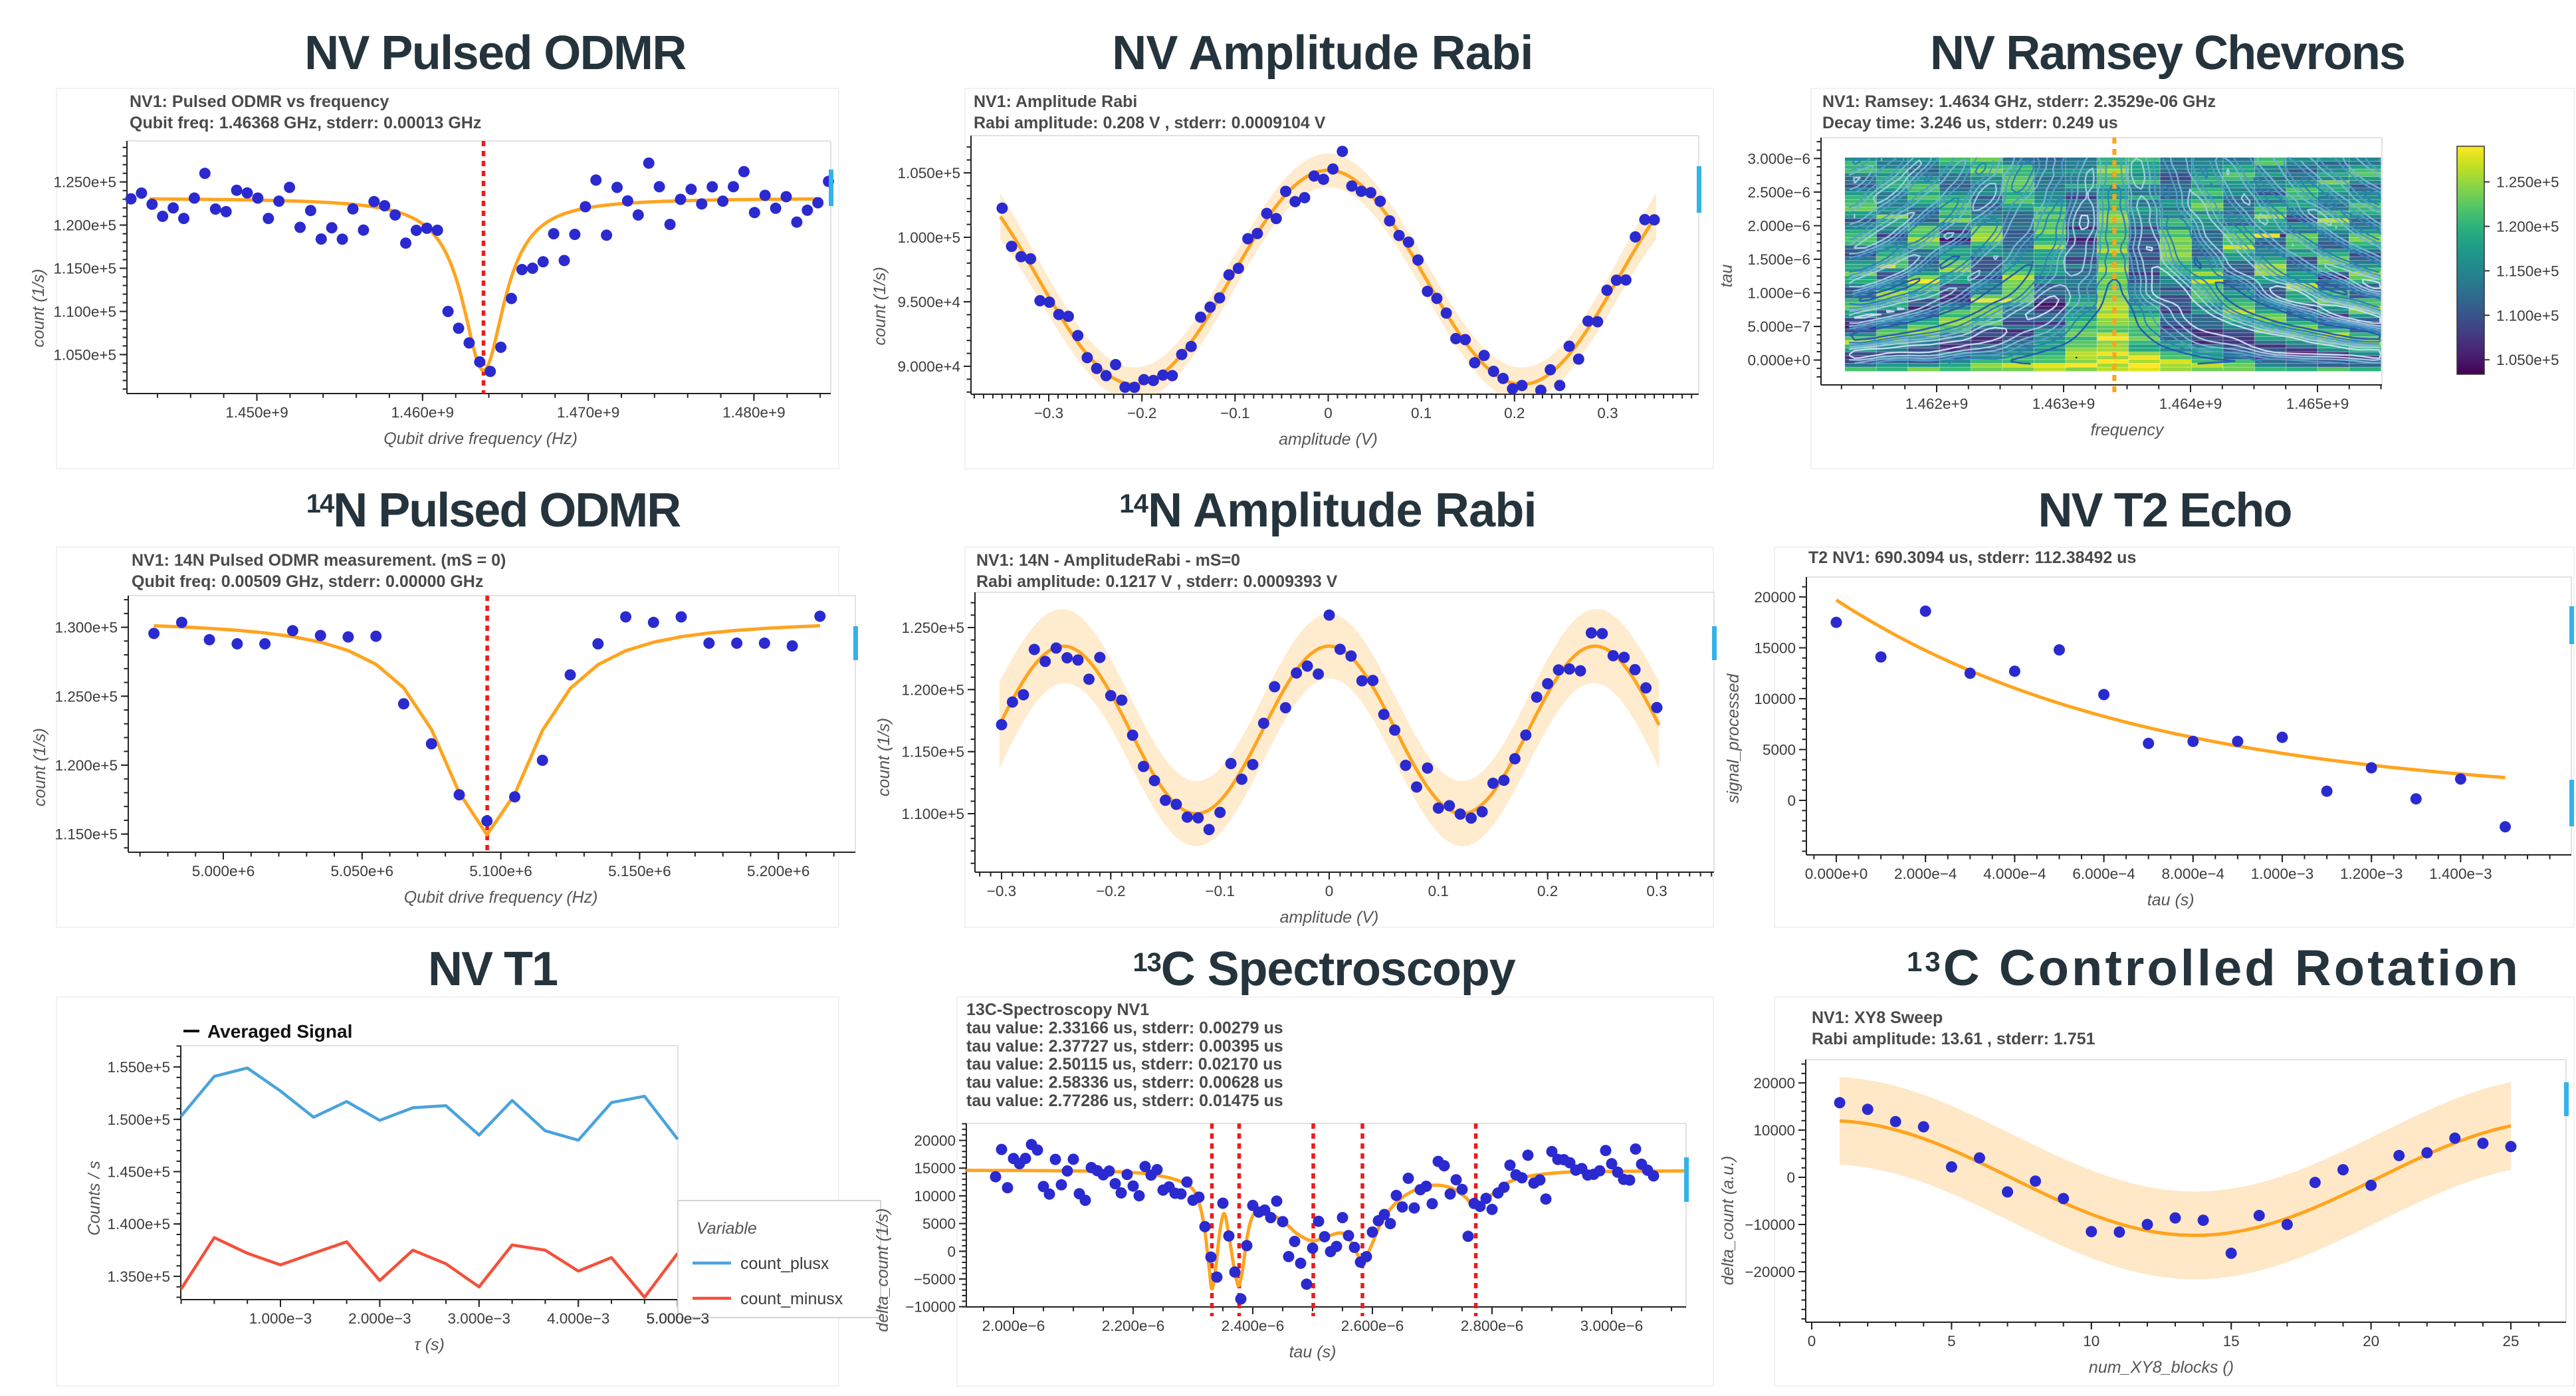 The height and width of the screenshot is (1396, 2576). Describe the element at coordinates (1970, 123) in the screenshot. I see `svg-text:Decay time: 3.246 us, stderr:: Decay time: 3.246 us, stderr: 0.249 us` at that location.